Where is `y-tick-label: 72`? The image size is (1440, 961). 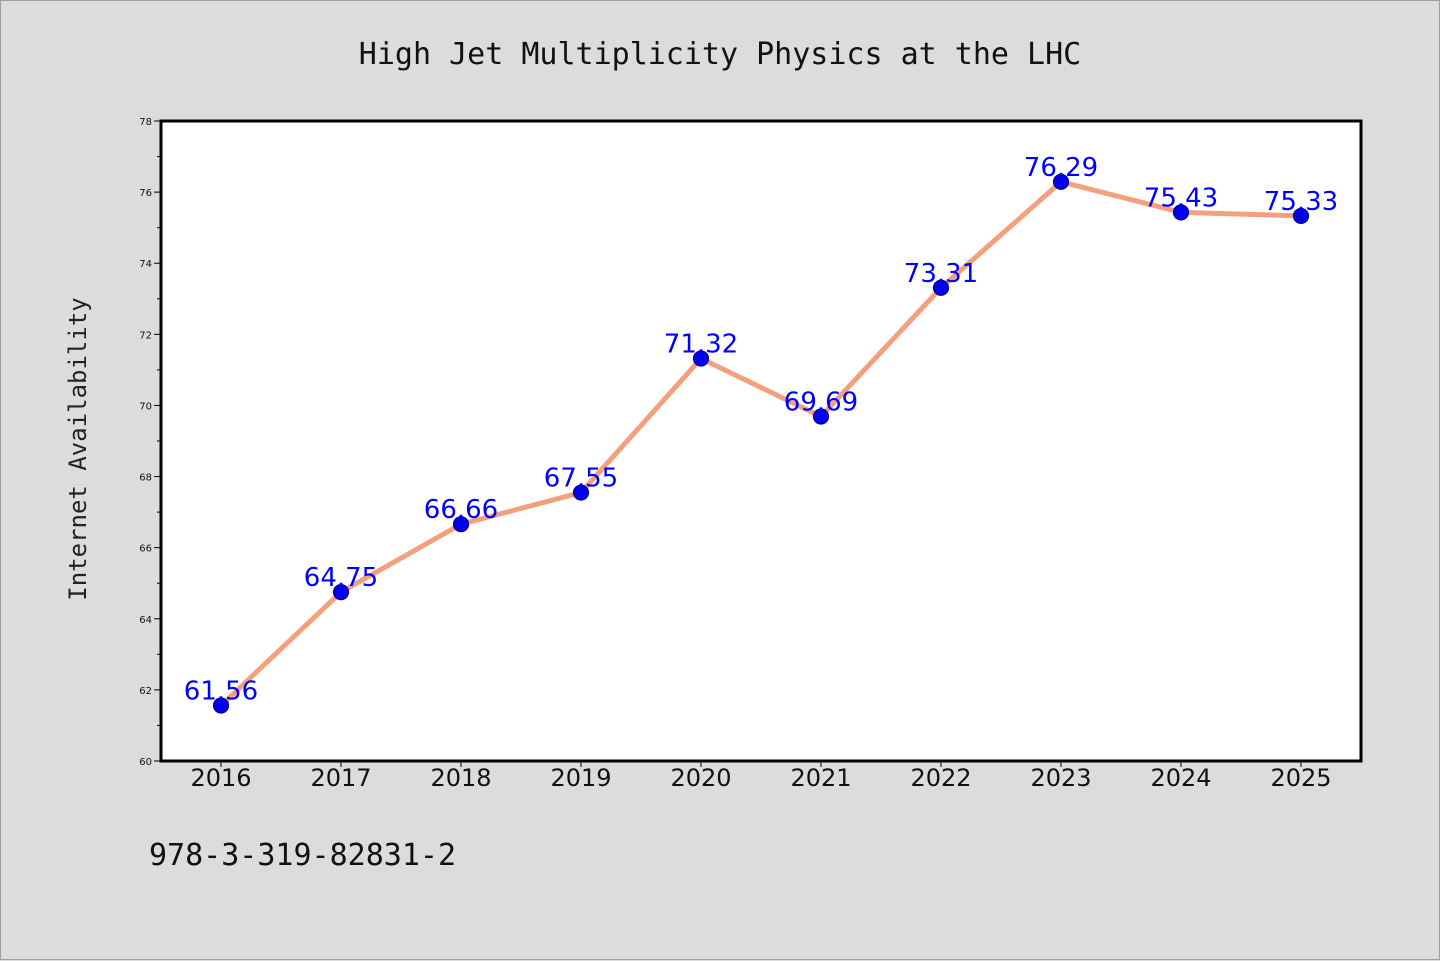
y-tick-label: 72 is located at coordinates (145, 335).